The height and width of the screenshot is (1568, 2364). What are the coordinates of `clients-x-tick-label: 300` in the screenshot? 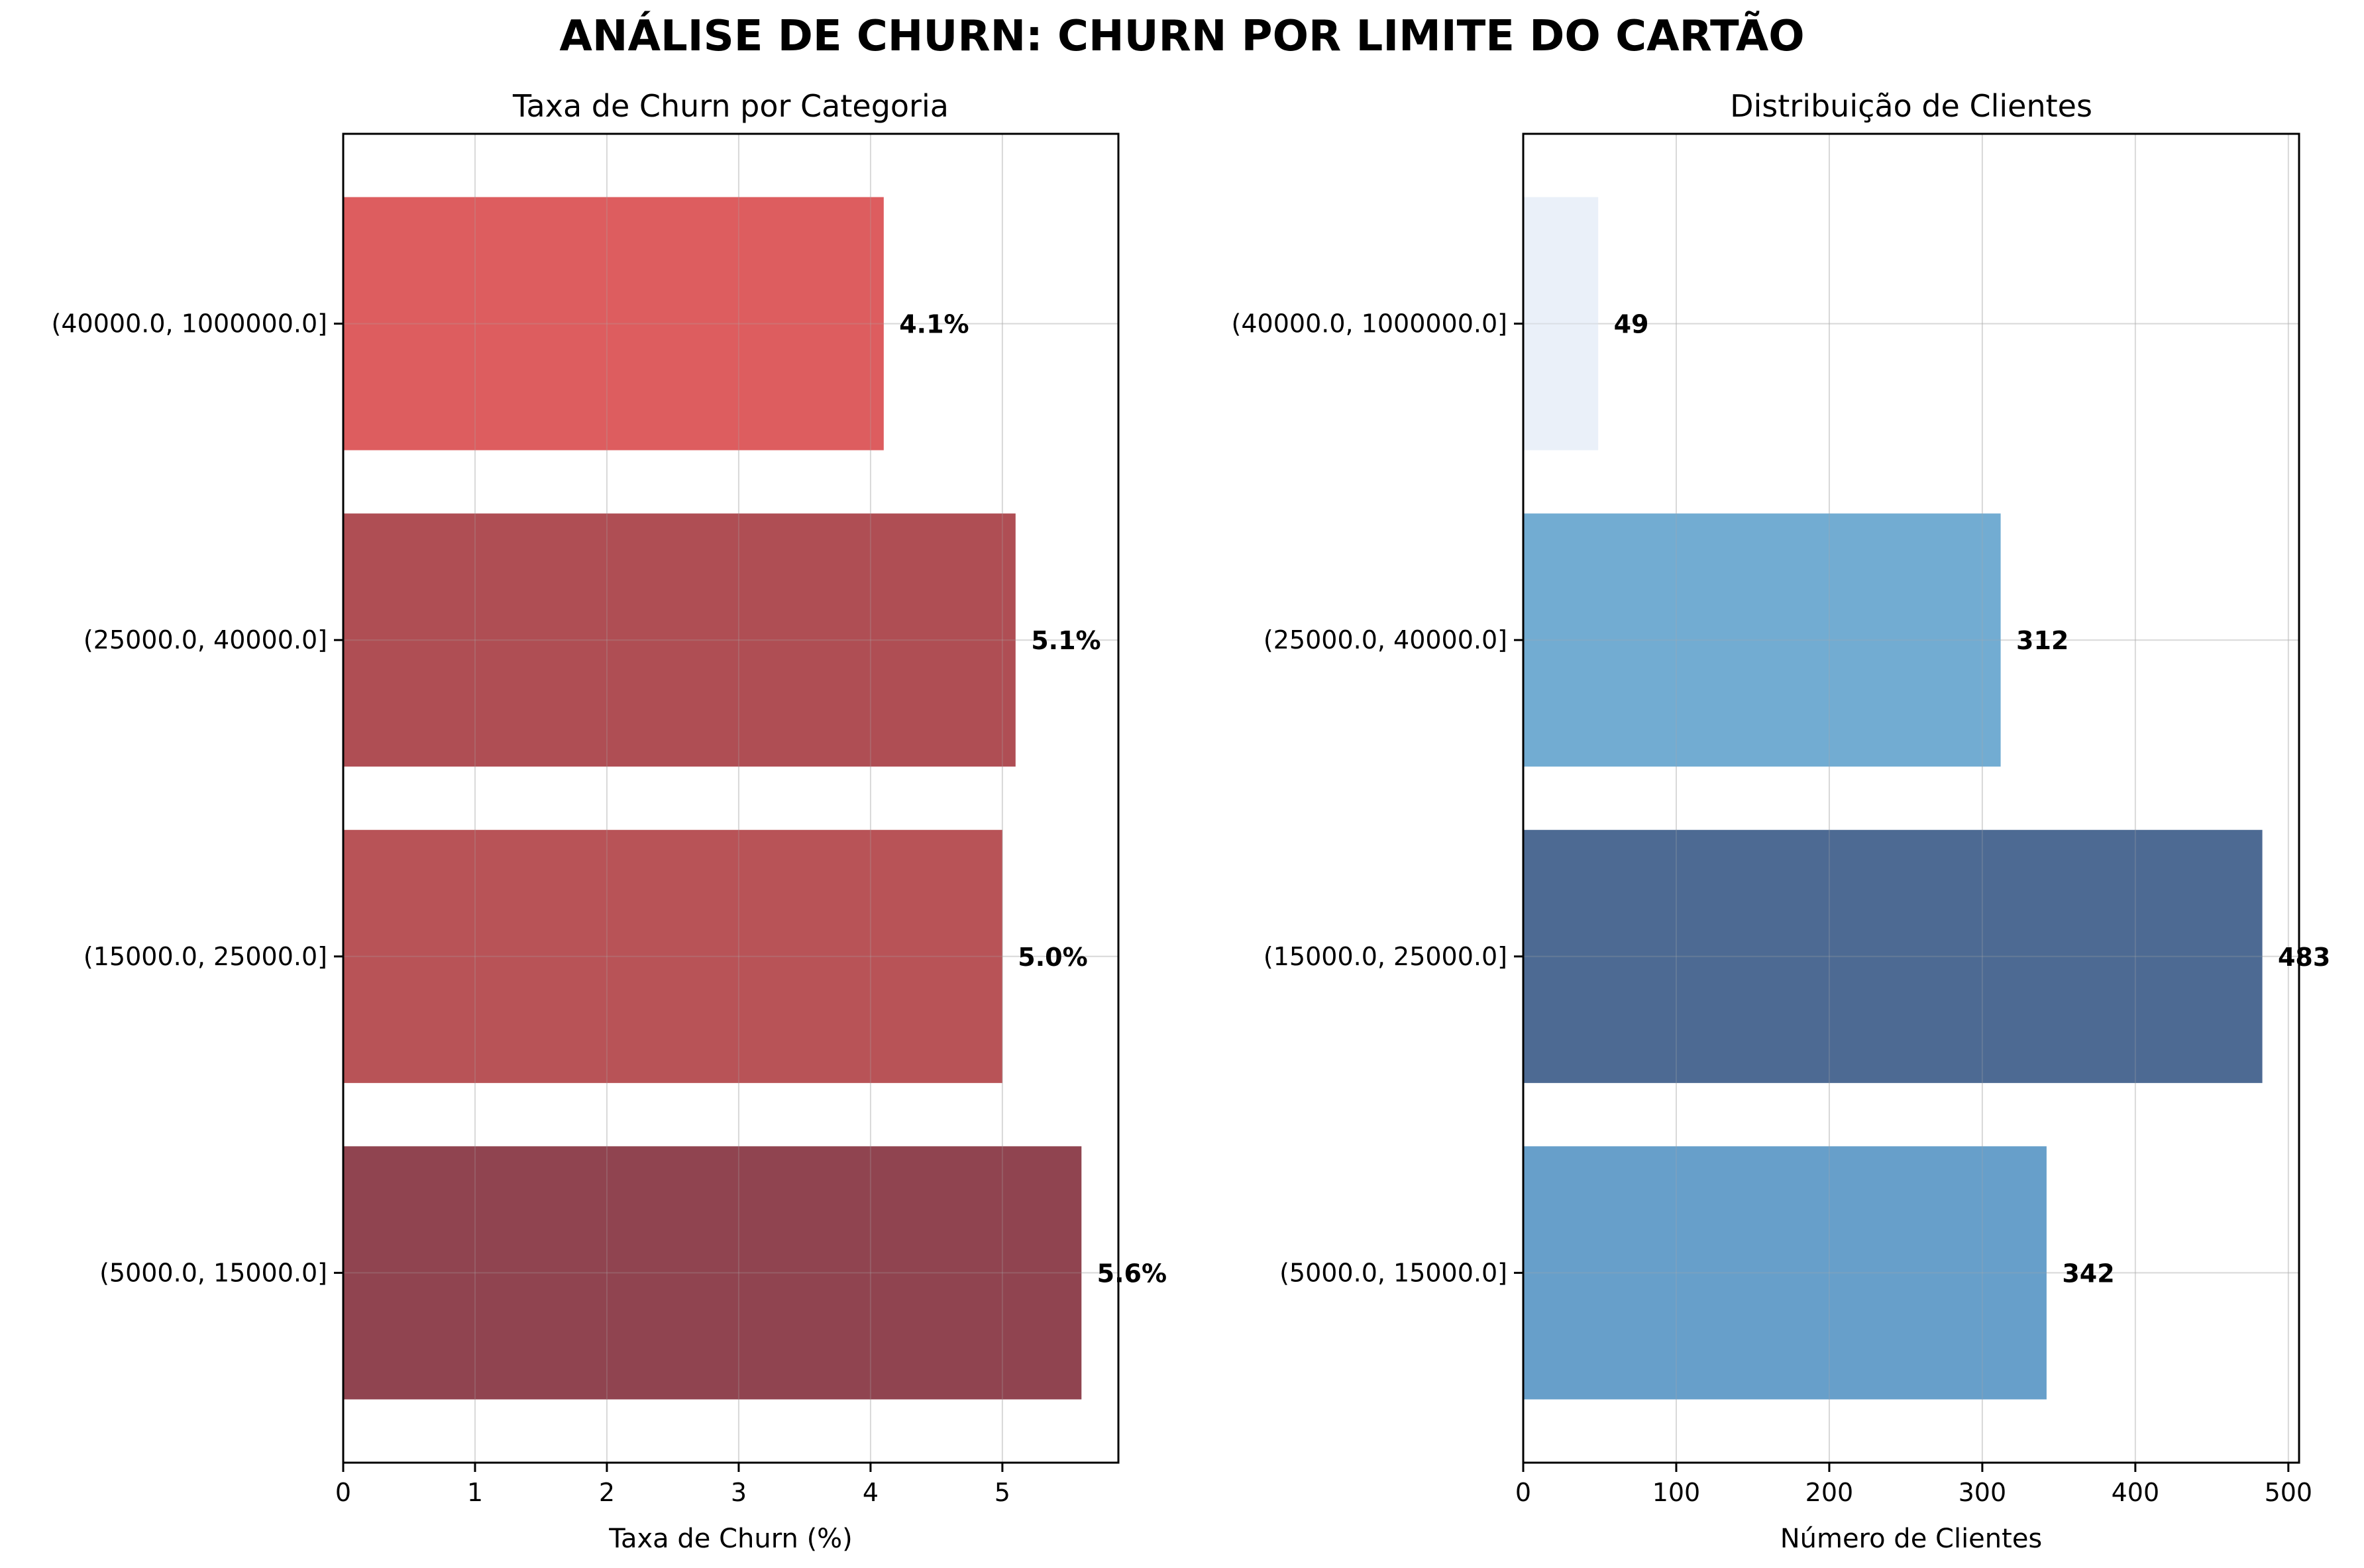 It's located at (1983, 1492).